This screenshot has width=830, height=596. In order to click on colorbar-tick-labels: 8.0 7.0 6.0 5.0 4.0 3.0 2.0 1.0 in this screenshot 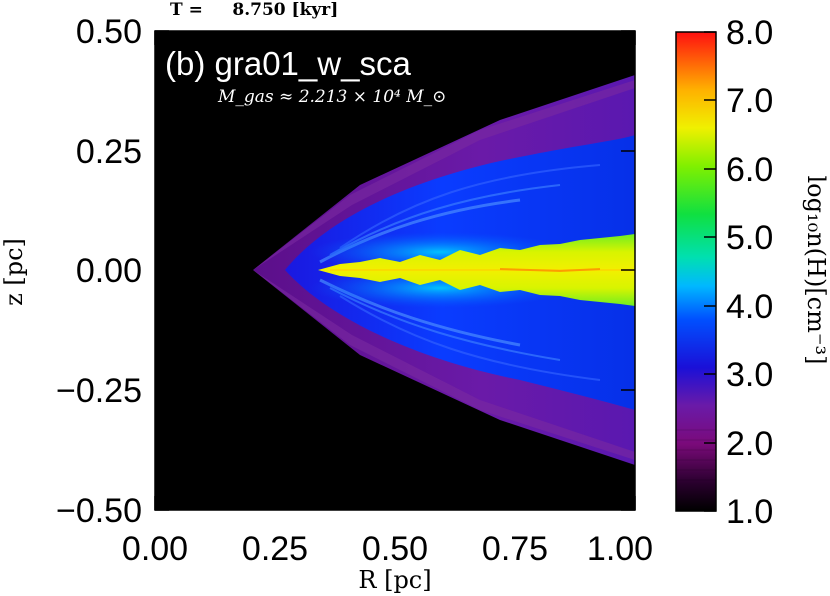, I will do `click(749, 272)`.